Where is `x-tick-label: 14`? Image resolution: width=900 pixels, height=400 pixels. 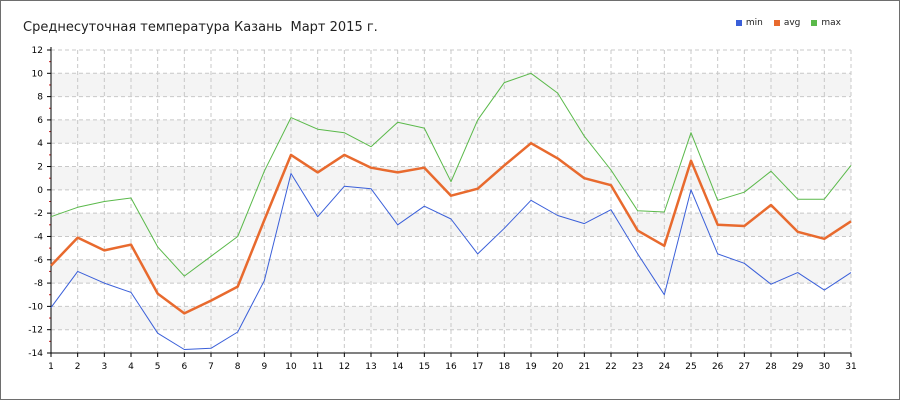
x-tick-label: 14 is located at coordinates (398, 367).